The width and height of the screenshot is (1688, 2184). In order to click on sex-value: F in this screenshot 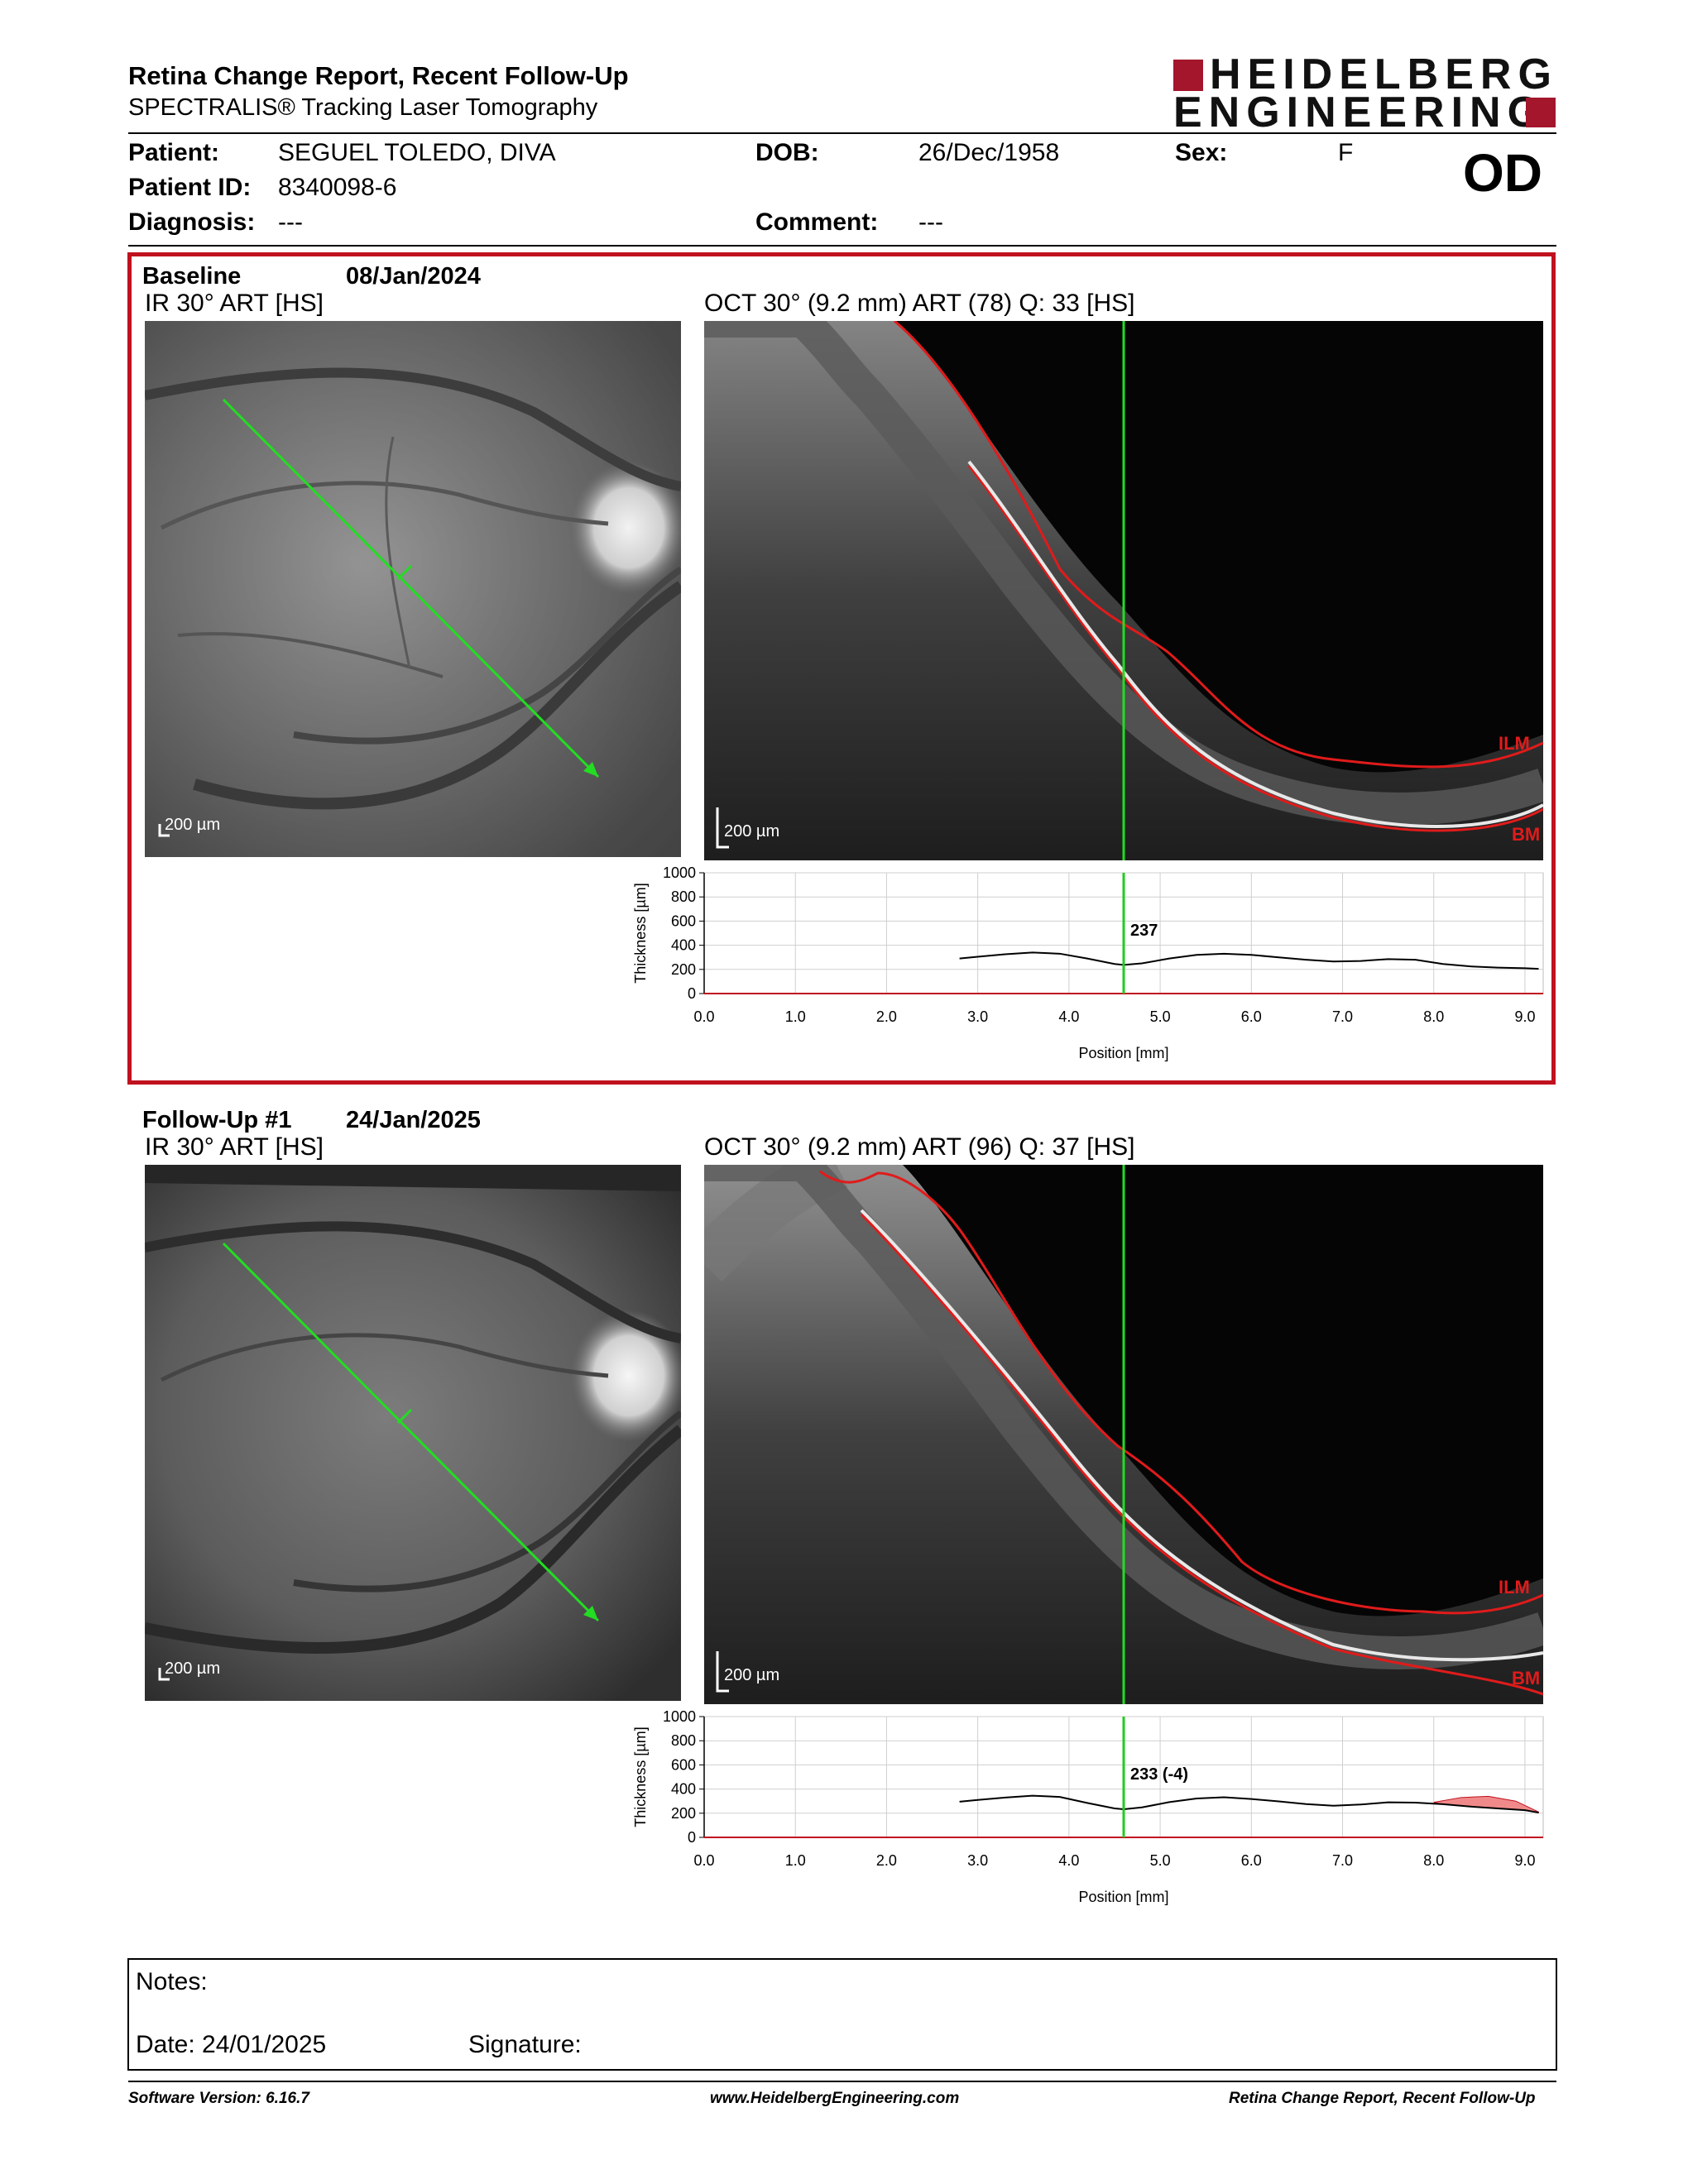, I will do `click(1346, 152)`.